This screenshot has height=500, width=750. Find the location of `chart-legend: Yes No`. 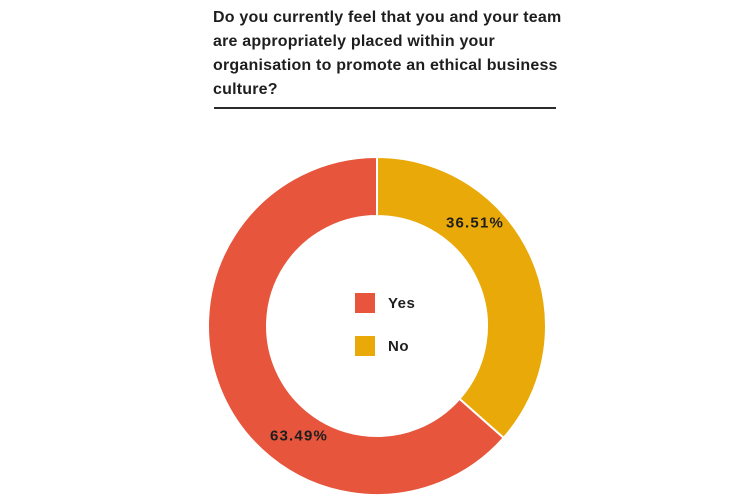

chart-legend: Yes No is located at coordinates (385, 324).